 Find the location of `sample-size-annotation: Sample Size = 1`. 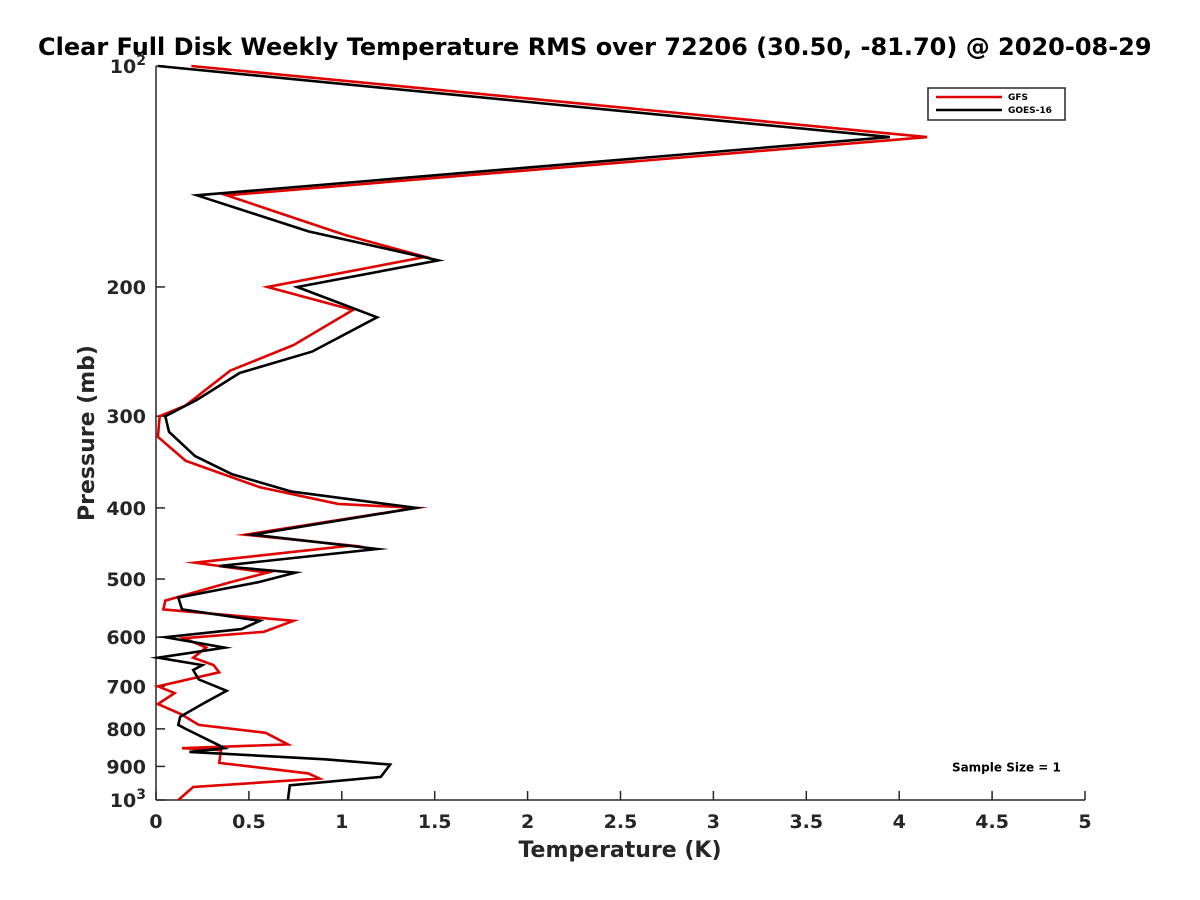

sample-size-annotation: Sample Size = 1 is located at coordinates (1006, 767).